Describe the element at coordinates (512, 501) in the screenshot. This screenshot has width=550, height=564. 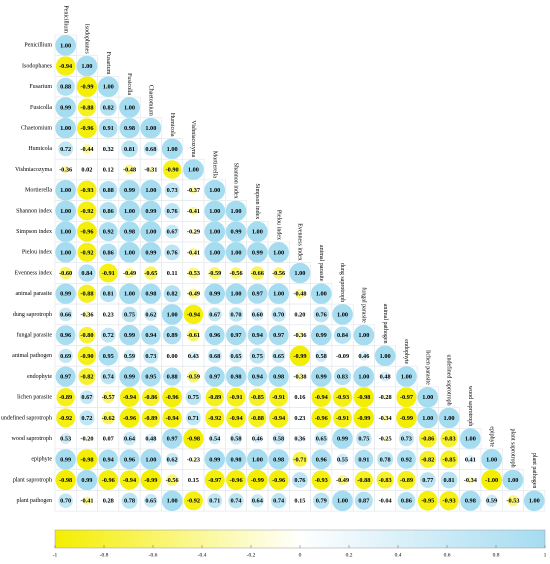
I see `value-label: -0.53` at that location.